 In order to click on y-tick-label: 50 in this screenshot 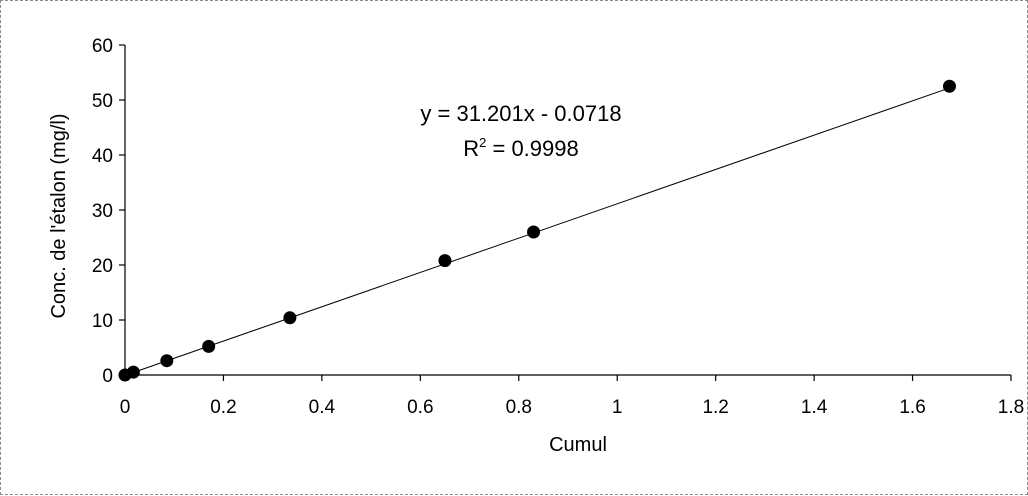, I will do `click(102, 101)`.